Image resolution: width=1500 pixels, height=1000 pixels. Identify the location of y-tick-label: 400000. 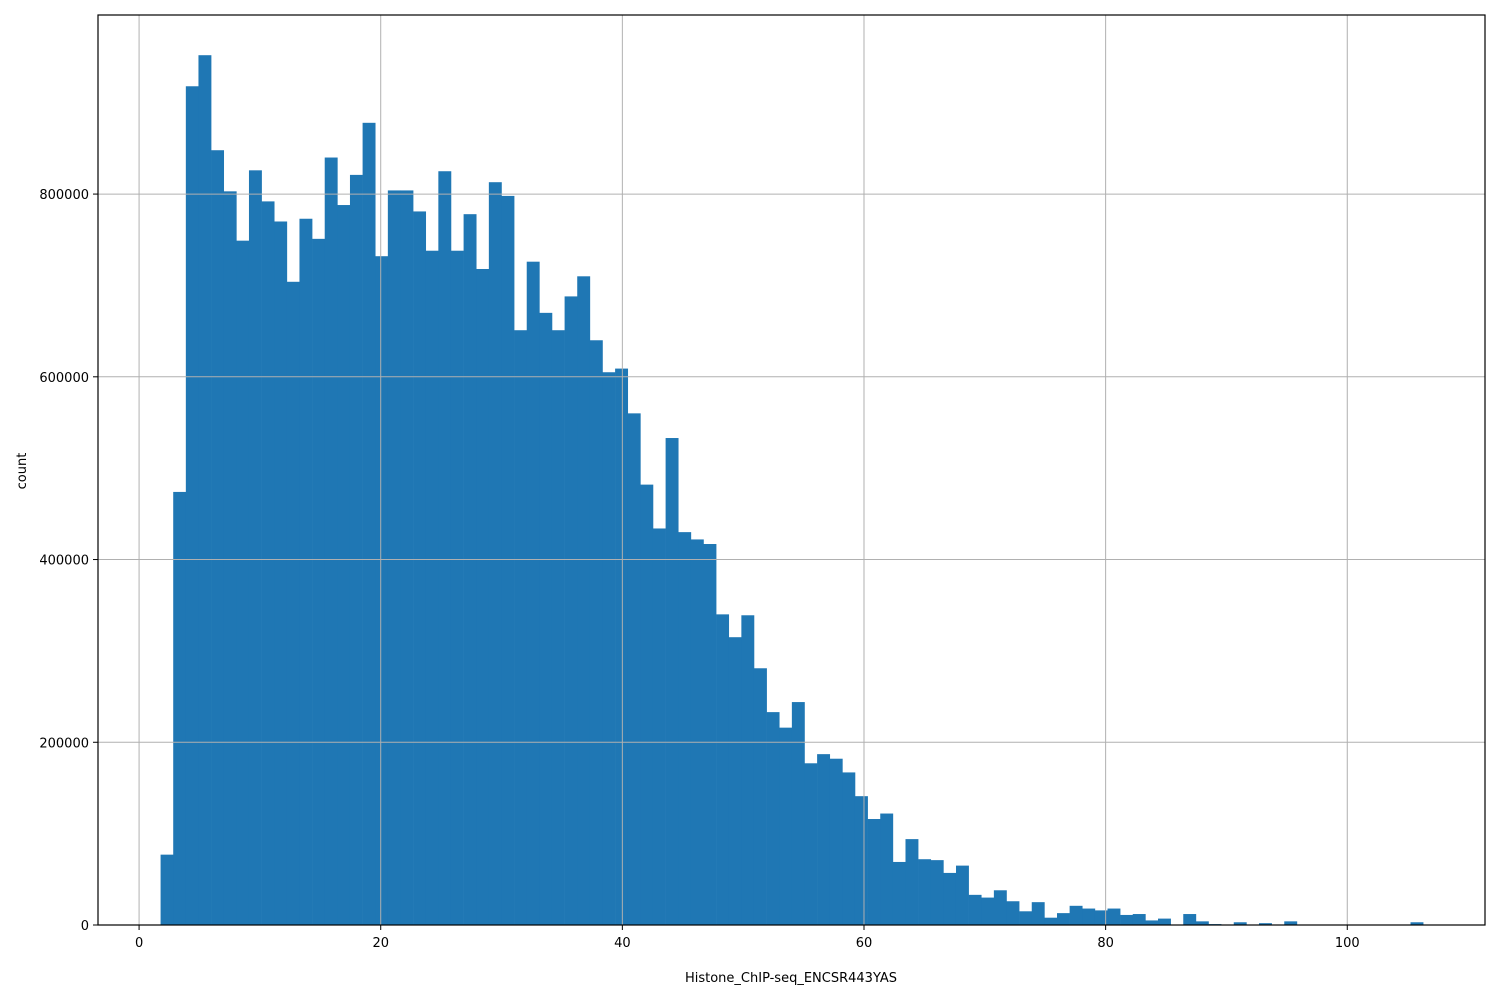
(64, 561).